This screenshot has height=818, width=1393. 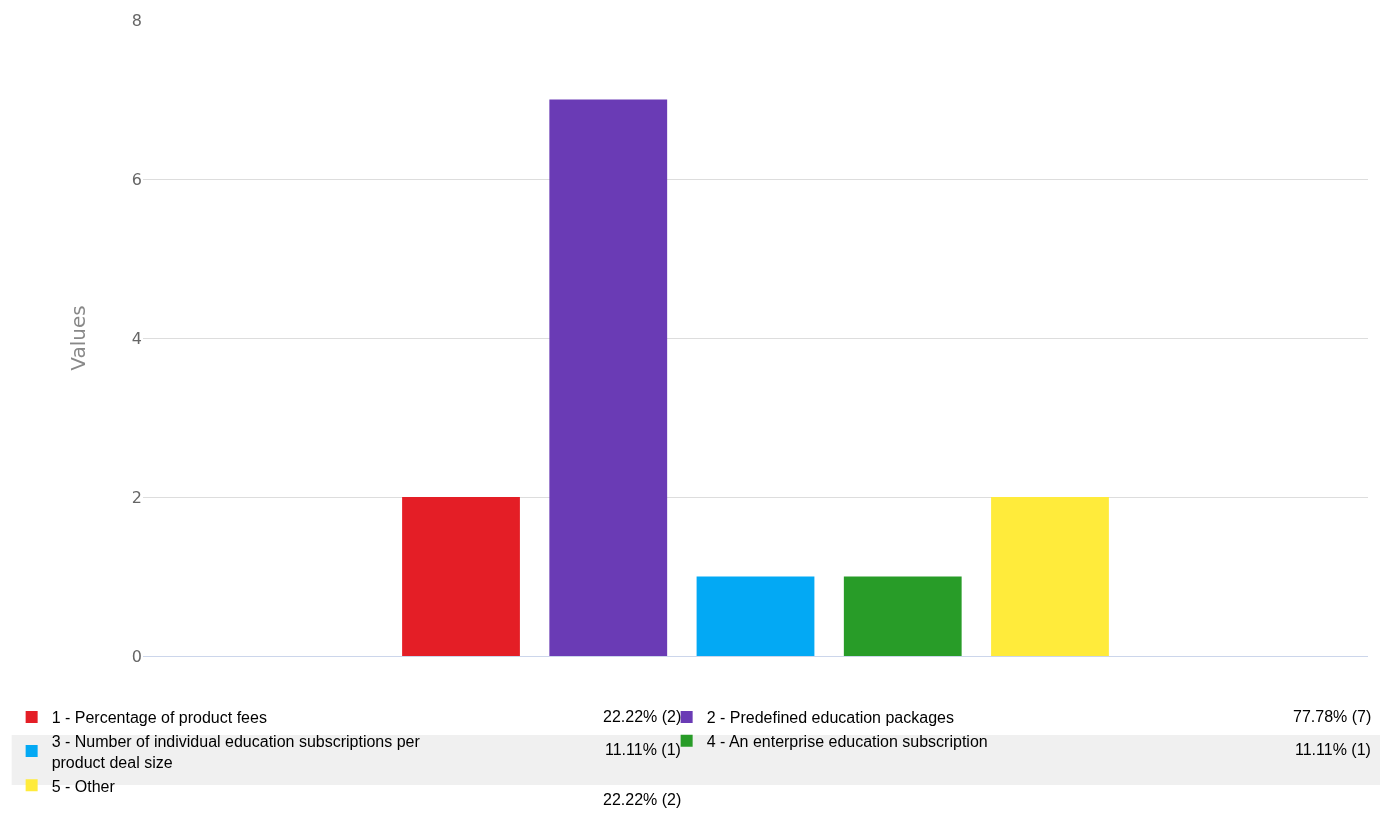 What do you see at coordinates (847, 741) in the screenshot?
I see `legend-label: 4 - An enterprise education subscription` at bounding box center [847, 741].